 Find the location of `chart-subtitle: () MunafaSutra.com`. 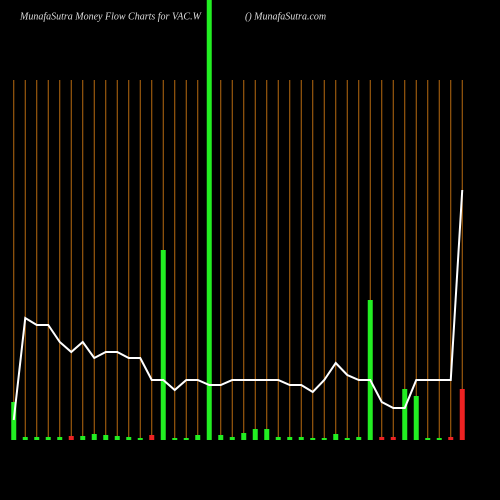

chart-subtitle: () MunafaSutra.com is located at coordinates (285, 16).